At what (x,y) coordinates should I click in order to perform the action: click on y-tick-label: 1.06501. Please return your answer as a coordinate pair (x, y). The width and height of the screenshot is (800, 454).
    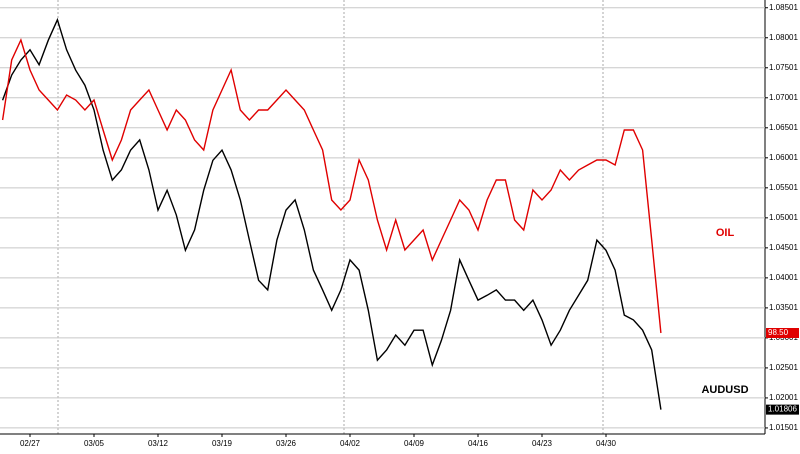
    Looking at the image, I should click on (783, 127).